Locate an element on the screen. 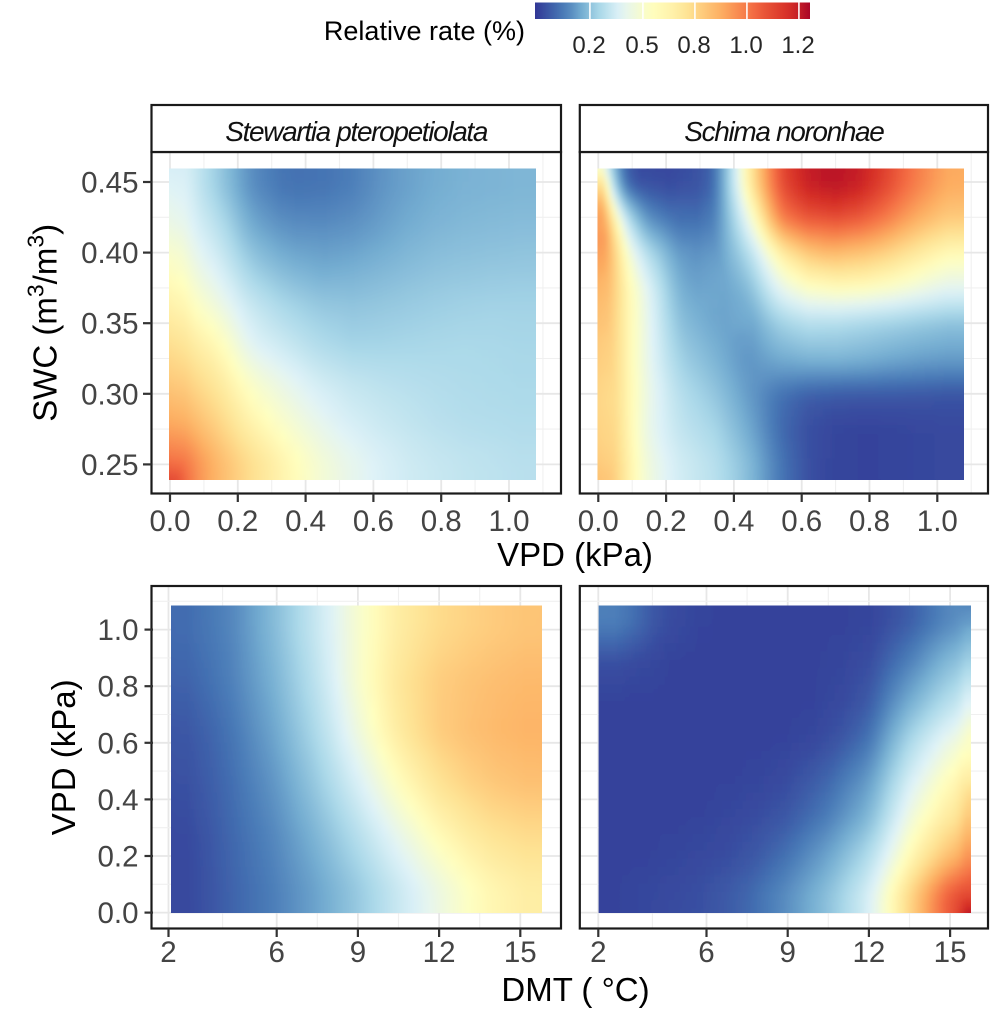  svg-text: 0.5 is located at coordinates (641, 45).